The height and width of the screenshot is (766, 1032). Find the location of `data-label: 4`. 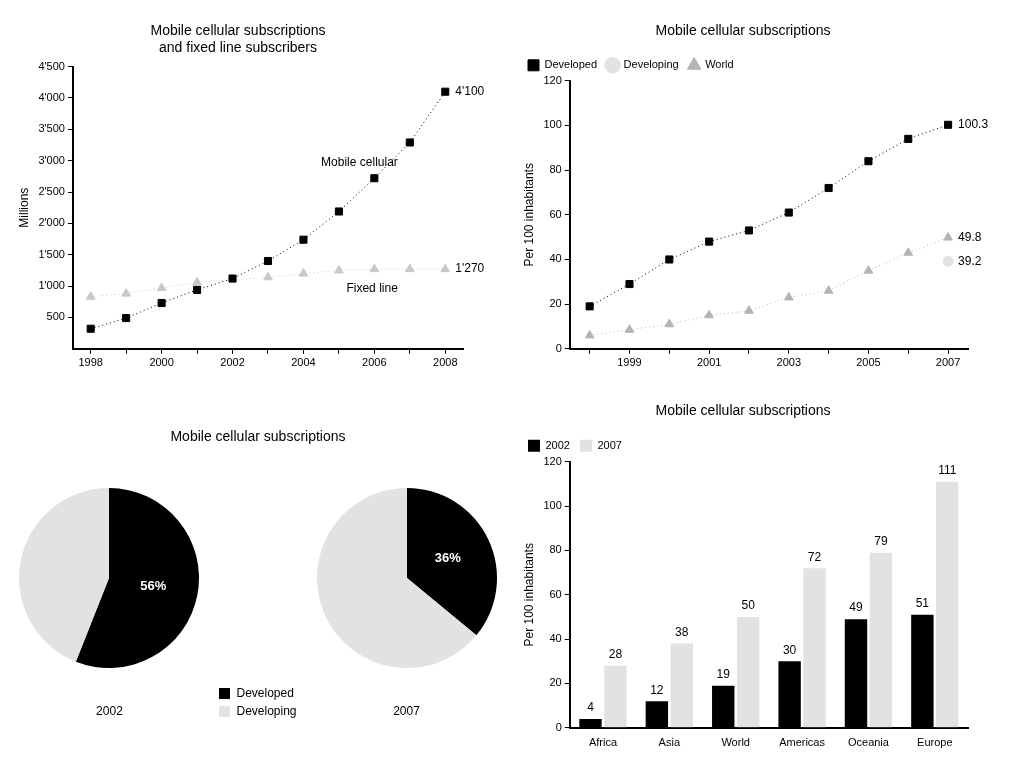

data-label: 4 is located at coordinates (591, 707).